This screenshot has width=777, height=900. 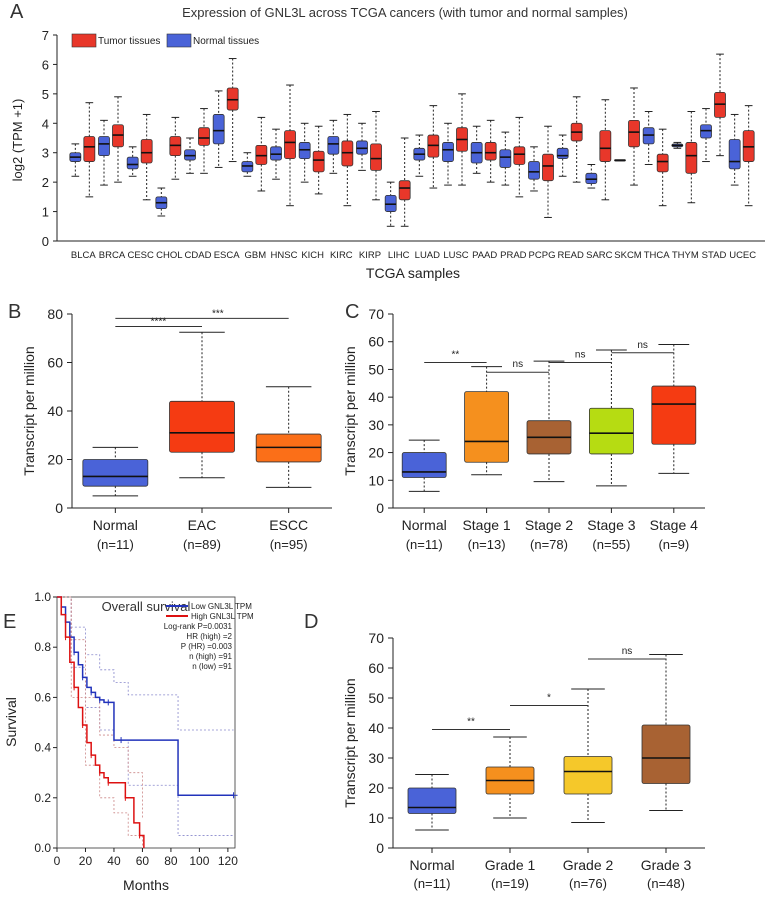 What do you see at coordinates (45, 212) in the screenshot?
I see `y-tick-label-a: 1` at bounding box center [45, 212].